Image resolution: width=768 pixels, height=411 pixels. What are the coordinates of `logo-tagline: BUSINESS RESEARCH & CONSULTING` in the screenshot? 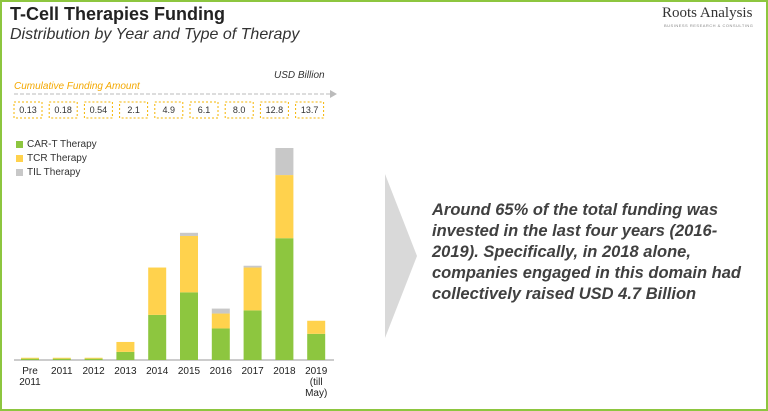 It's located at (709, 25).